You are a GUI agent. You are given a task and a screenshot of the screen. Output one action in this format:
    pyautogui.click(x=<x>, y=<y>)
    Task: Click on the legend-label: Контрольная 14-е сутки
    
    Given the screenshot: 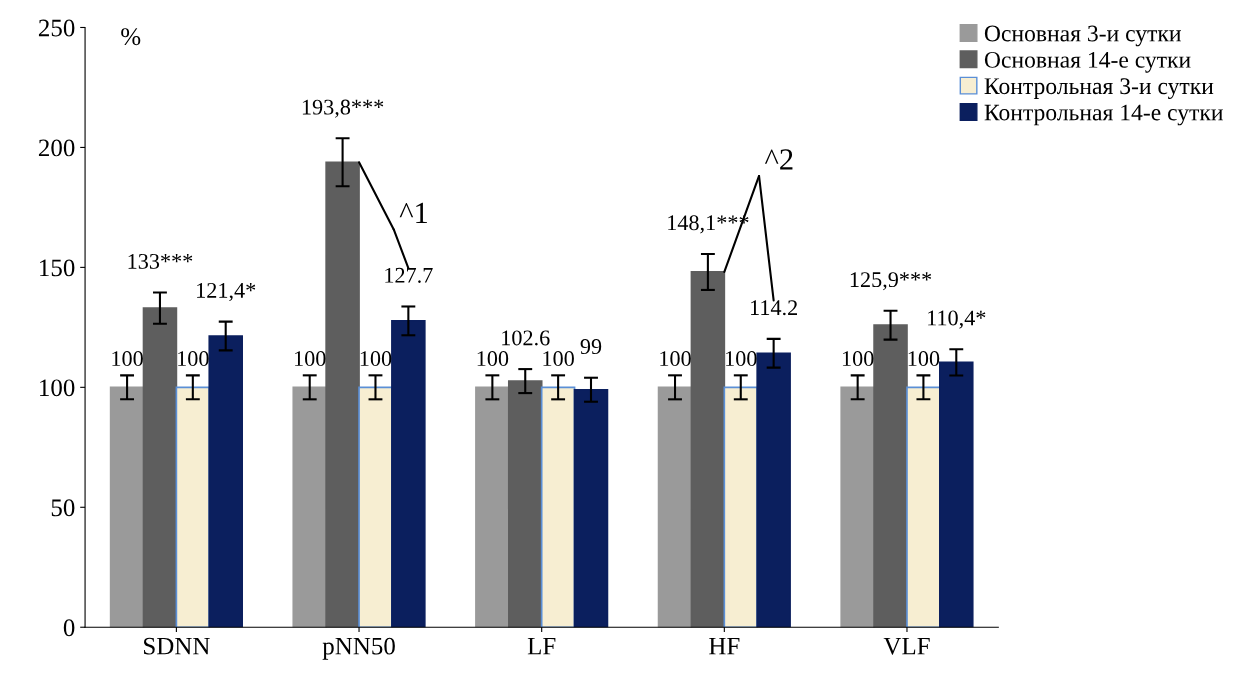 What is the action you would take?
    pyautogui.click(x=1103, y=115)
    